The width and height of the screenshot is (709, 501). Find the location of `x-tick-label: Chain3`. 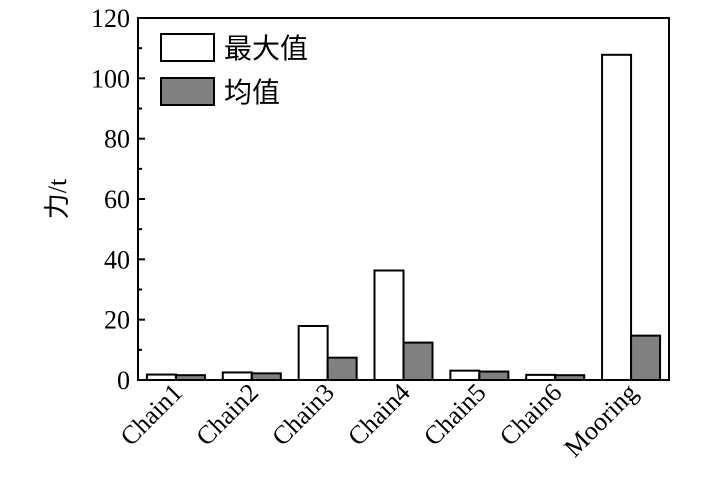

x-tick-label: Chain3 is located at coordinates (303, 415).